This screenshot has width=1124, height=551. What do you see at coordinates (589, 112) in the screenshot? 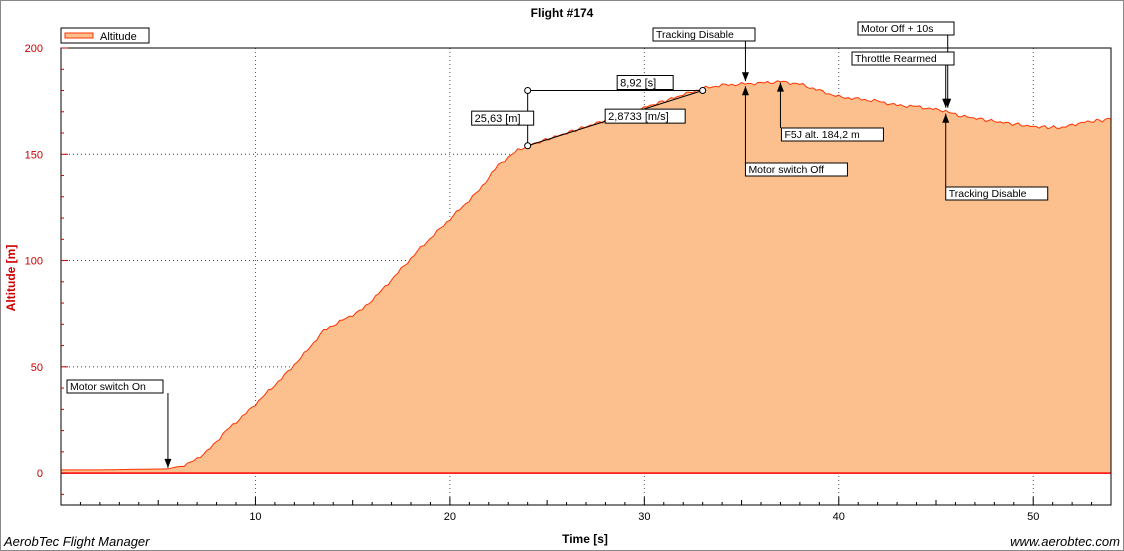
I see `measurement-layer: 25,63 [m] 8,92 [s] 2,8733 [m/s]` at bounding box center [589, 112].